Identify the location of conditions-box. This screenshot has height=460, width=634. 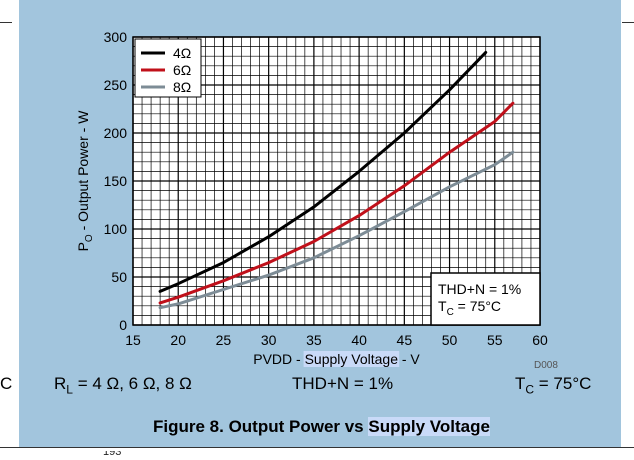
(485, 299).